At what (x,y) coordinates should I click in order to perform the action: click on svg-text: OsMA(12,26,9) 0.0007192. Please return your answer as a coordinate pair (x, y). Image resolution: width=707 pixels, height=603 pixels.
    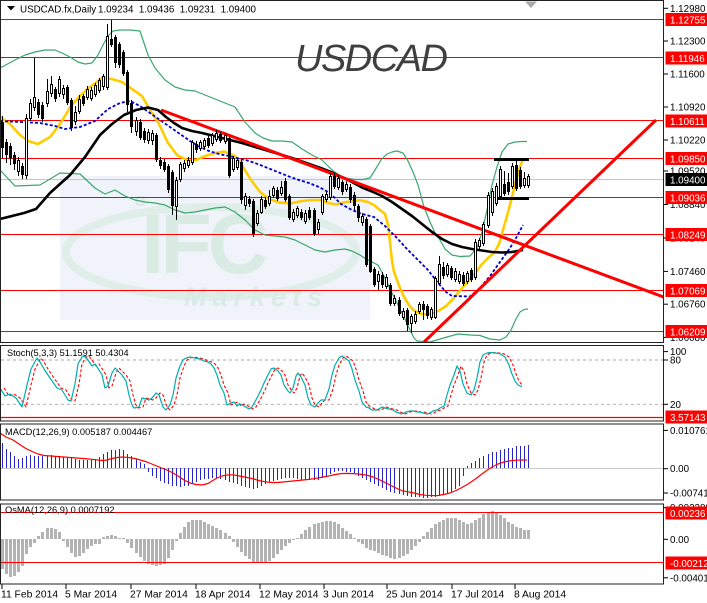
    Looking at the image, I should click on (60, 510).